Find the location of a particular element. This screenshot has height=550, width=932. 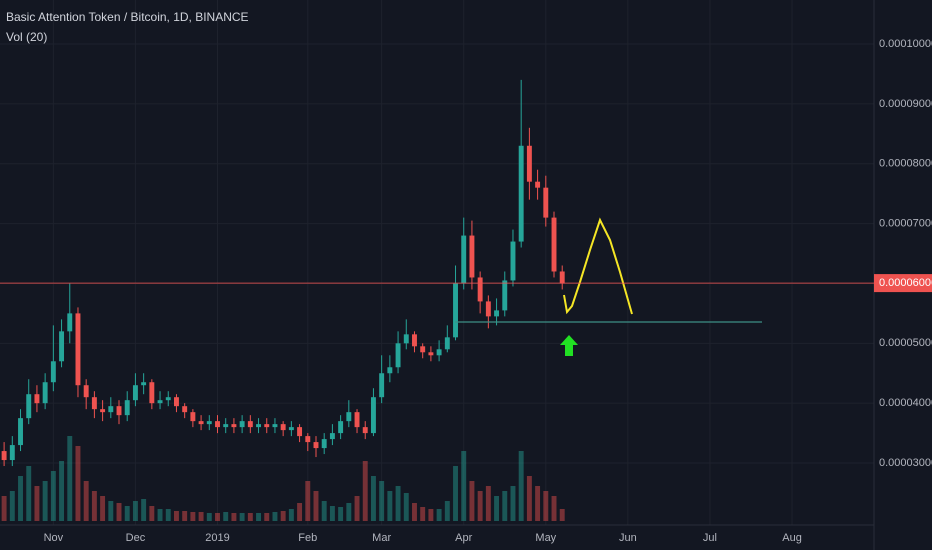

y-tick-label: 0.00003000 is located at coordinates (905, 463).